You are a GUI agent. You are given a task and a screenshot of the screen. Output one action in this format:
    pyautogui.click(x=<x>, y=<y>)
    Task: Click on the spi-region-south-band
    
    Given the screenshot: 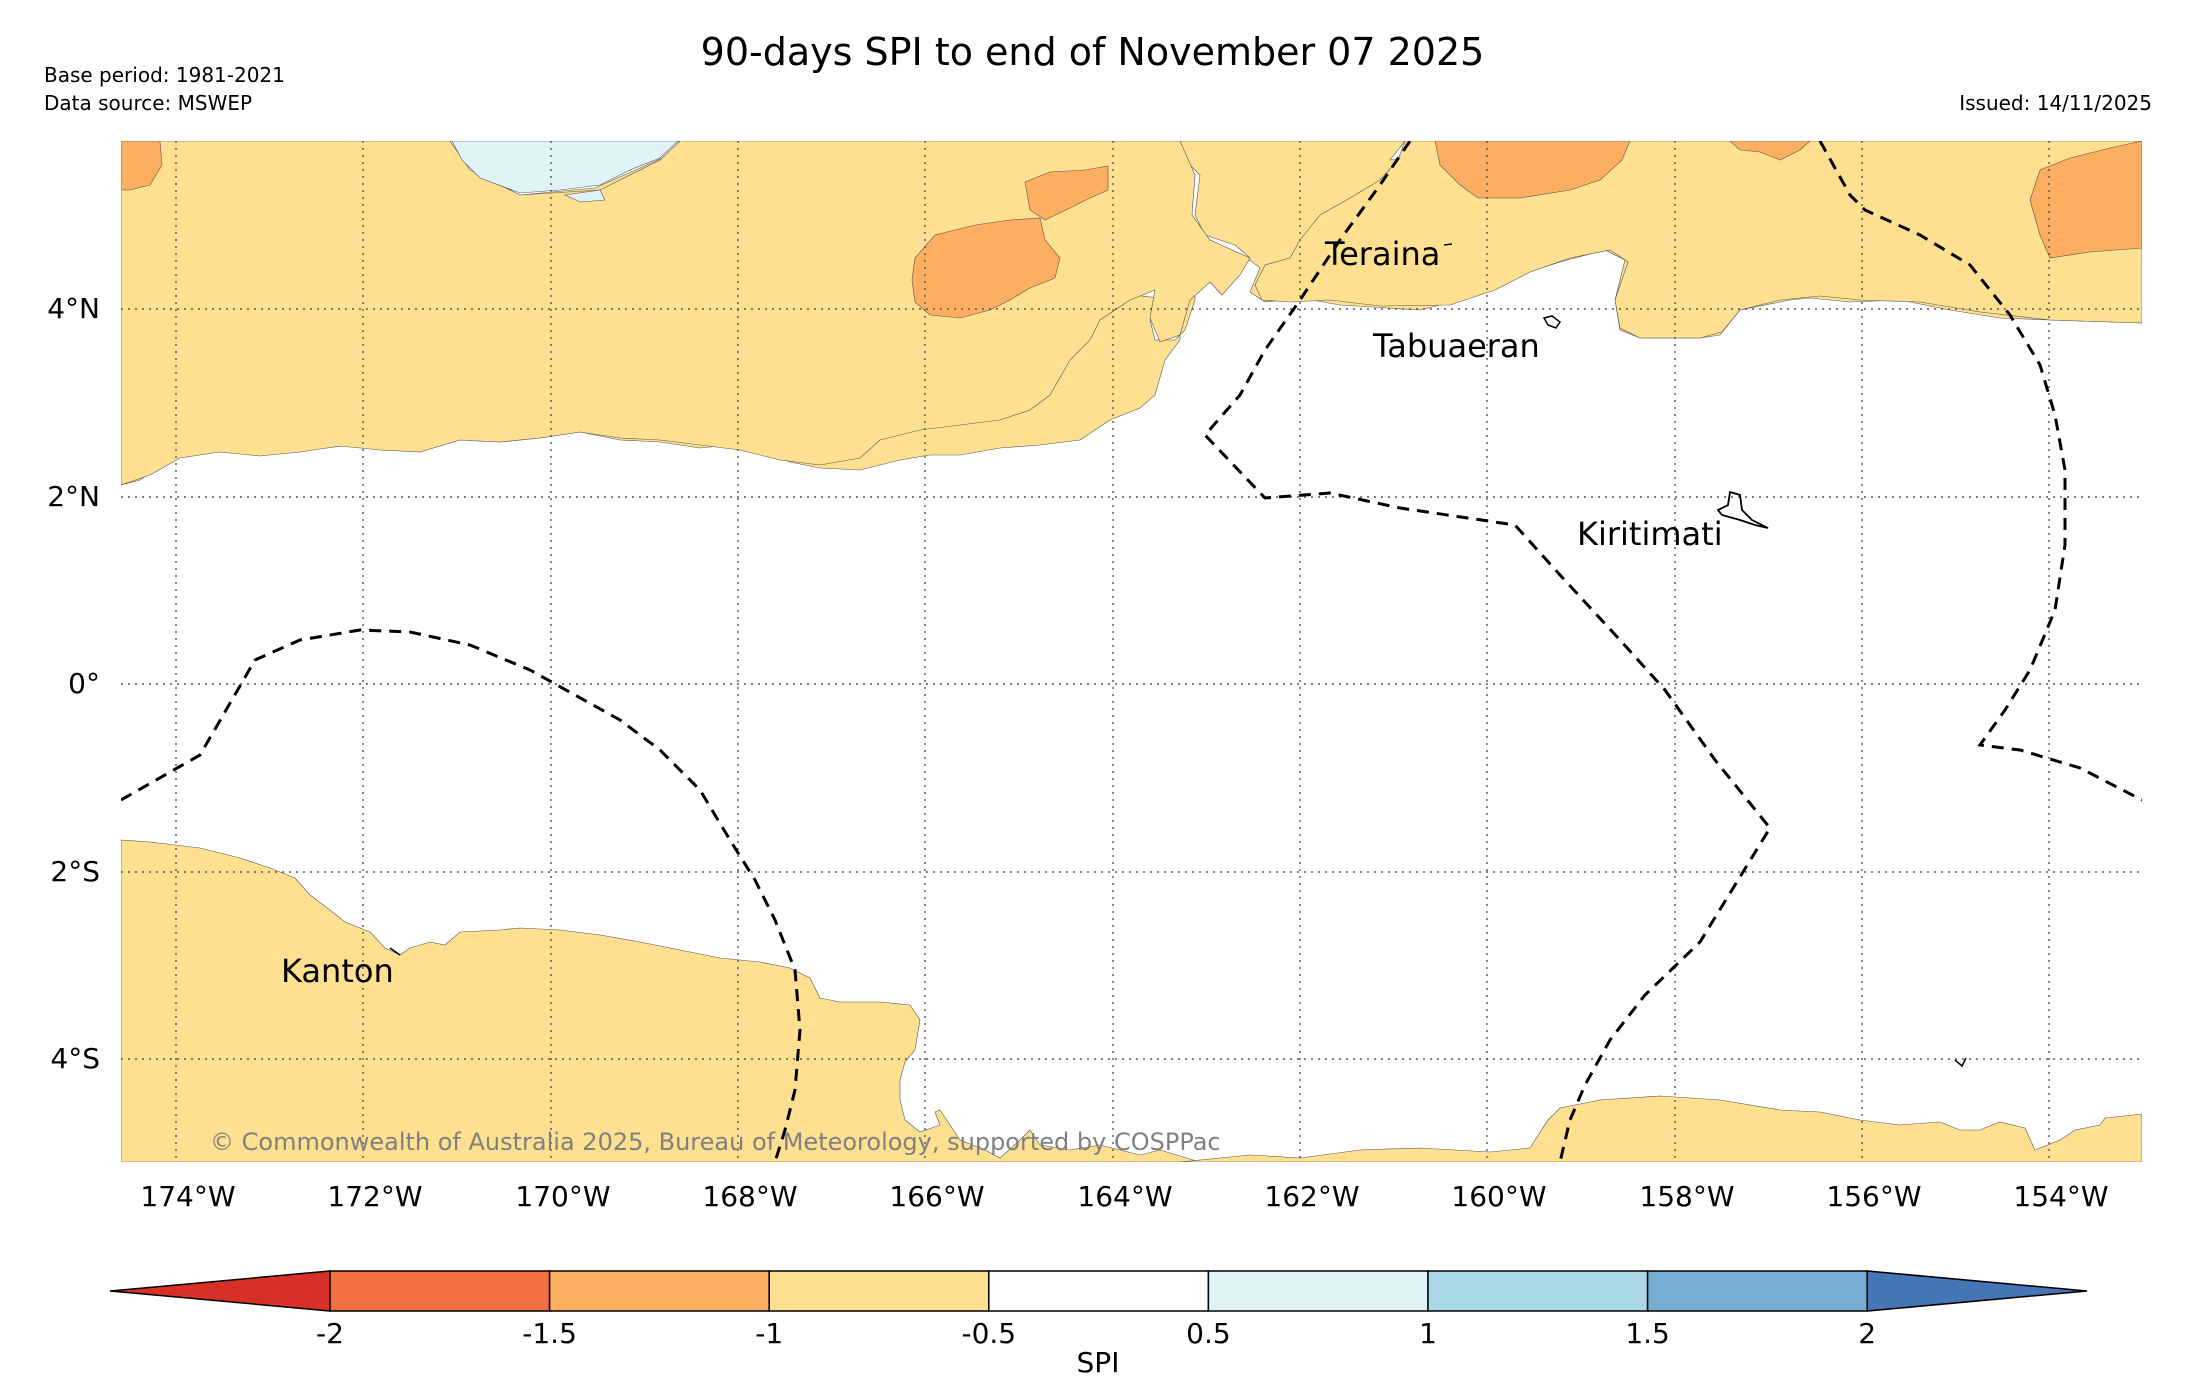 What is the action you would take?
    pyautogui.click(x=661, y=1000)
    